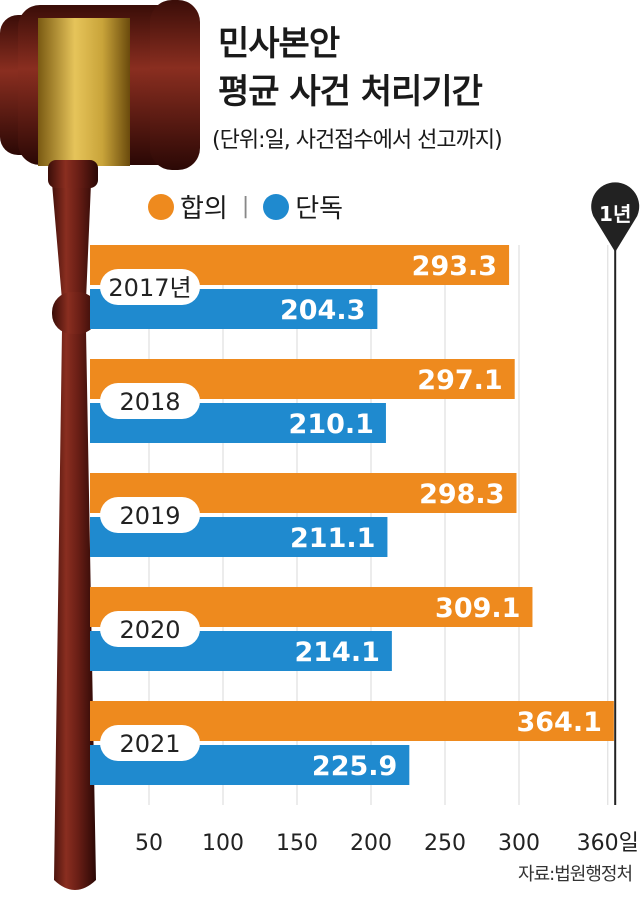 The width and height of the screenshot is (640, 900). Describe the element at coordinates (276, 206) in the screenshot. I see `legend-swatch-blue` at that location.